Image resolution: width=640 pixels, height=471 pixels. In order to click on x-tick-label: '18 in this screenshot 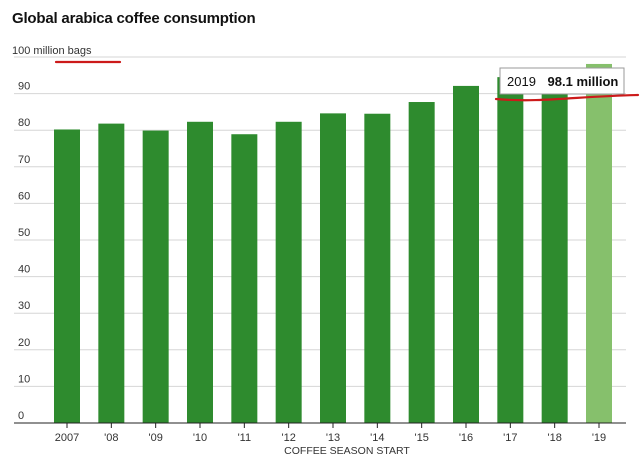, I will do `click(554, 438)`.